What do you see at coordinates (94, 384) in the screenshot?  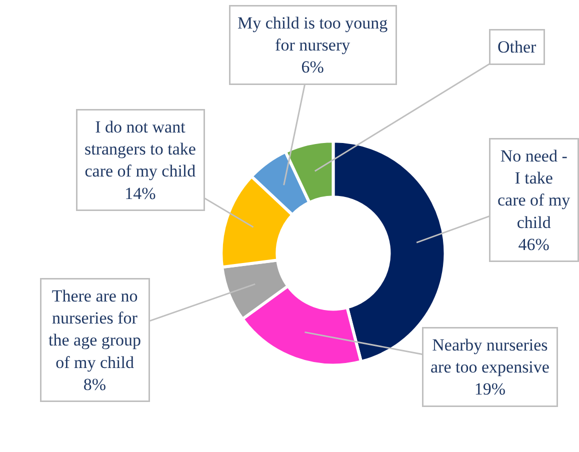 I see `data-label: 8%` at bounding box center [94, 384].